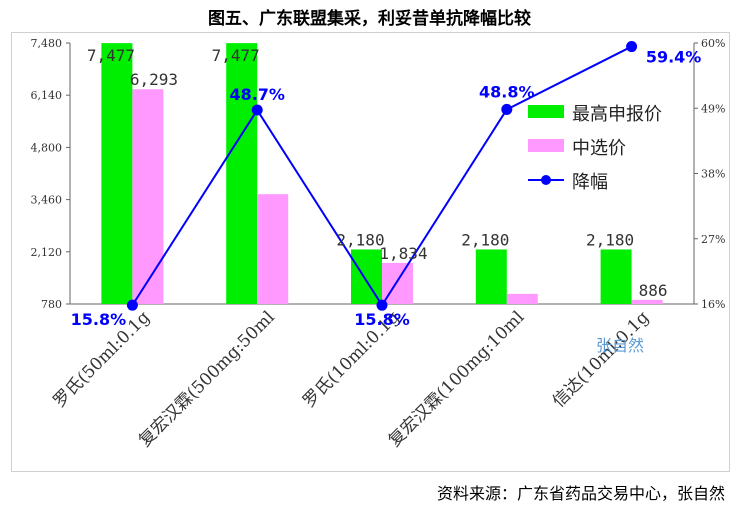 This screenshot has width=739, height=508. I want to click on left-tick-label: 780, so click(51, 304).